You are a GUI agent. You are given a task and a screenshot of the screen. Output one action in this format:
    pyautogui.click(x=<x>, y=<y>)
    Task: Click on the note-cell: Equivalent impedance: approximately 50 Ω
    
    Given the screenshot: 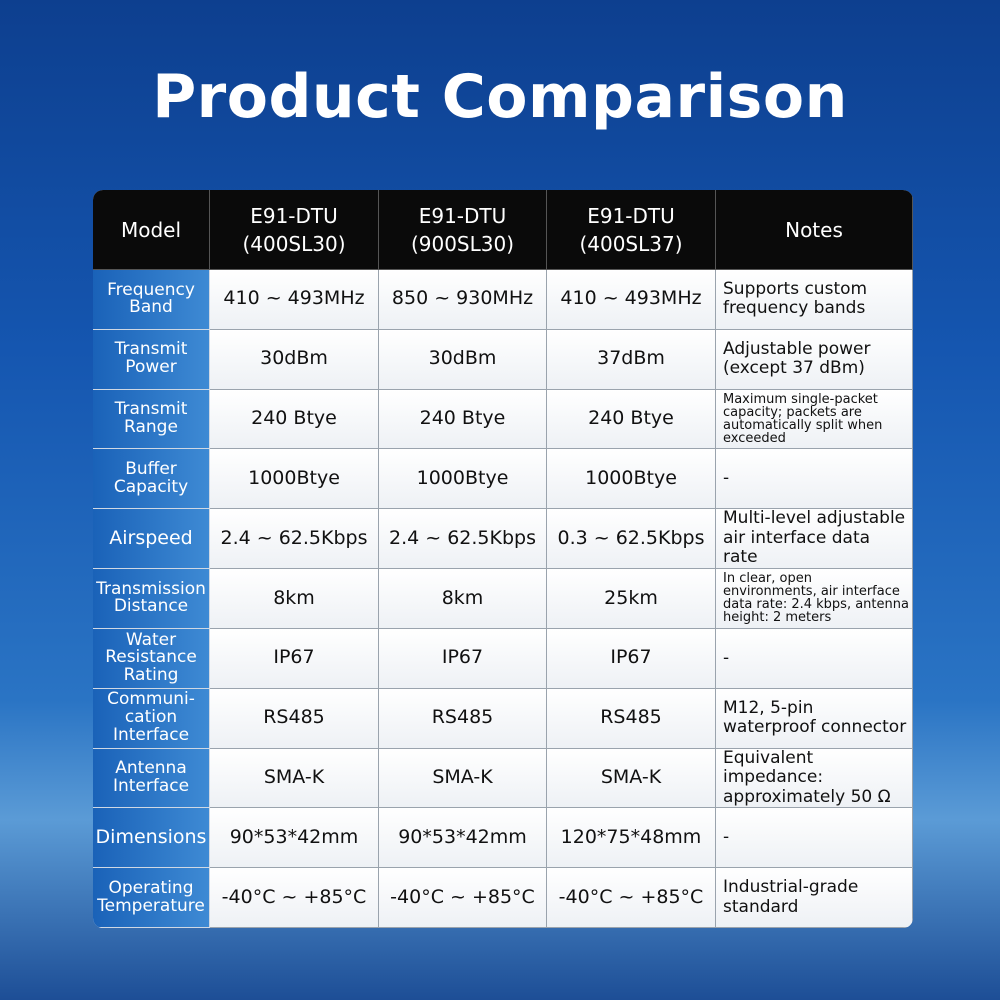 What is the action you would take?
    pyautogui.click(x=814, y=778)
    